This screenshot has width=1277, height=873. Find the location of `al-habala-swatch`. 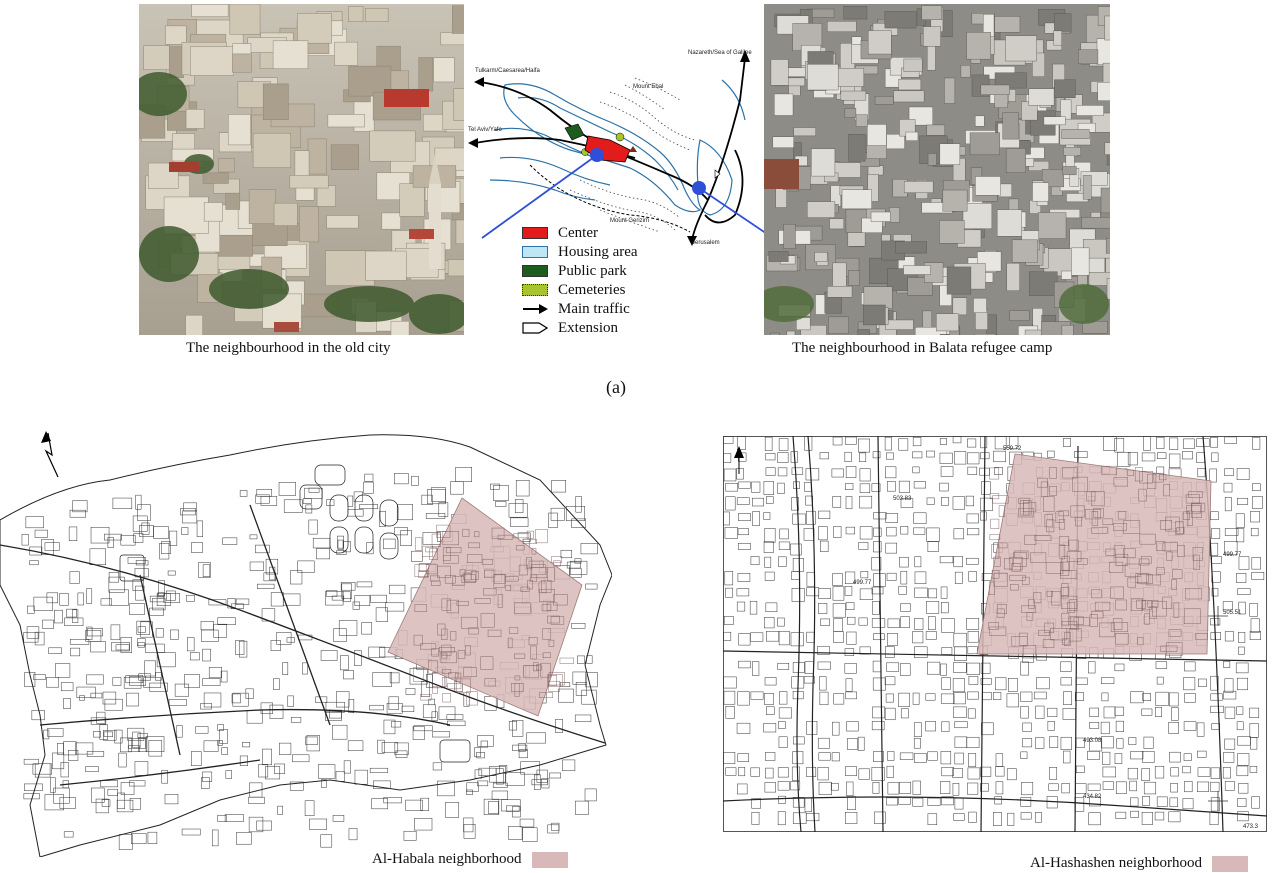

al-habala-swatch is located at coordinates (549, 859).